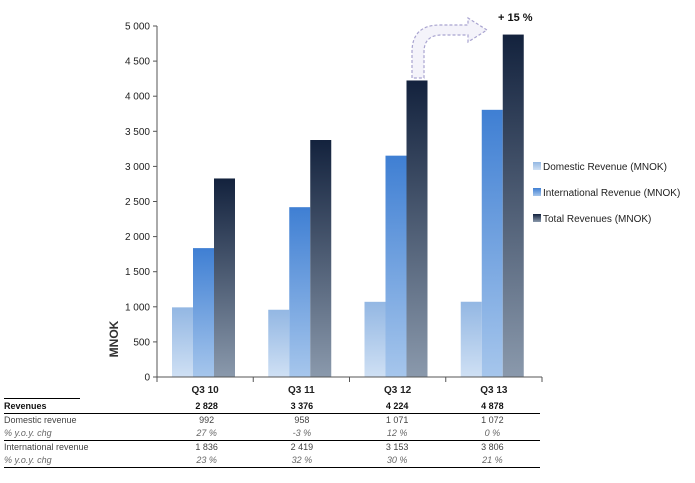 The height and width of the screenshot is (483, 695). I want to click on y-tick-label: 1 500, so click(137, 272).